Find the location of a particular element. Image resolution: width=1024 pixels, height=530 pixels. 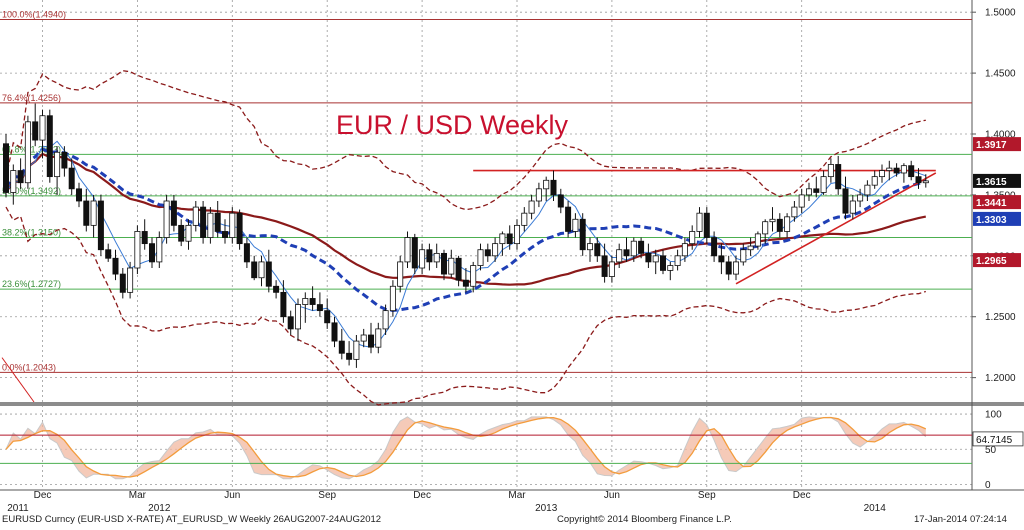

x-year-label: 2011 is located at coordinates (18, 508).